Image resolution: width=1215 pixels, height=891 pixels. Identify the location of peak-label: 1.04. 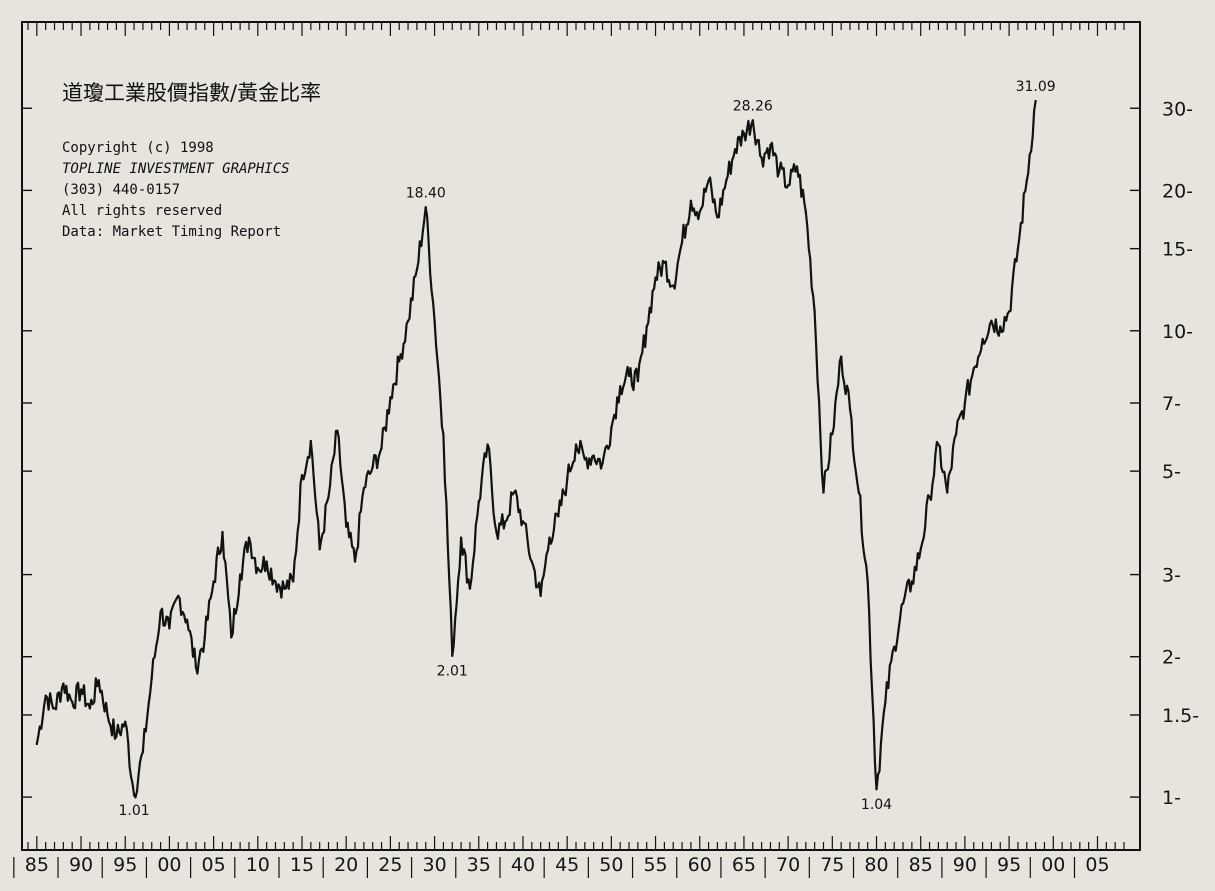
(876, 805).